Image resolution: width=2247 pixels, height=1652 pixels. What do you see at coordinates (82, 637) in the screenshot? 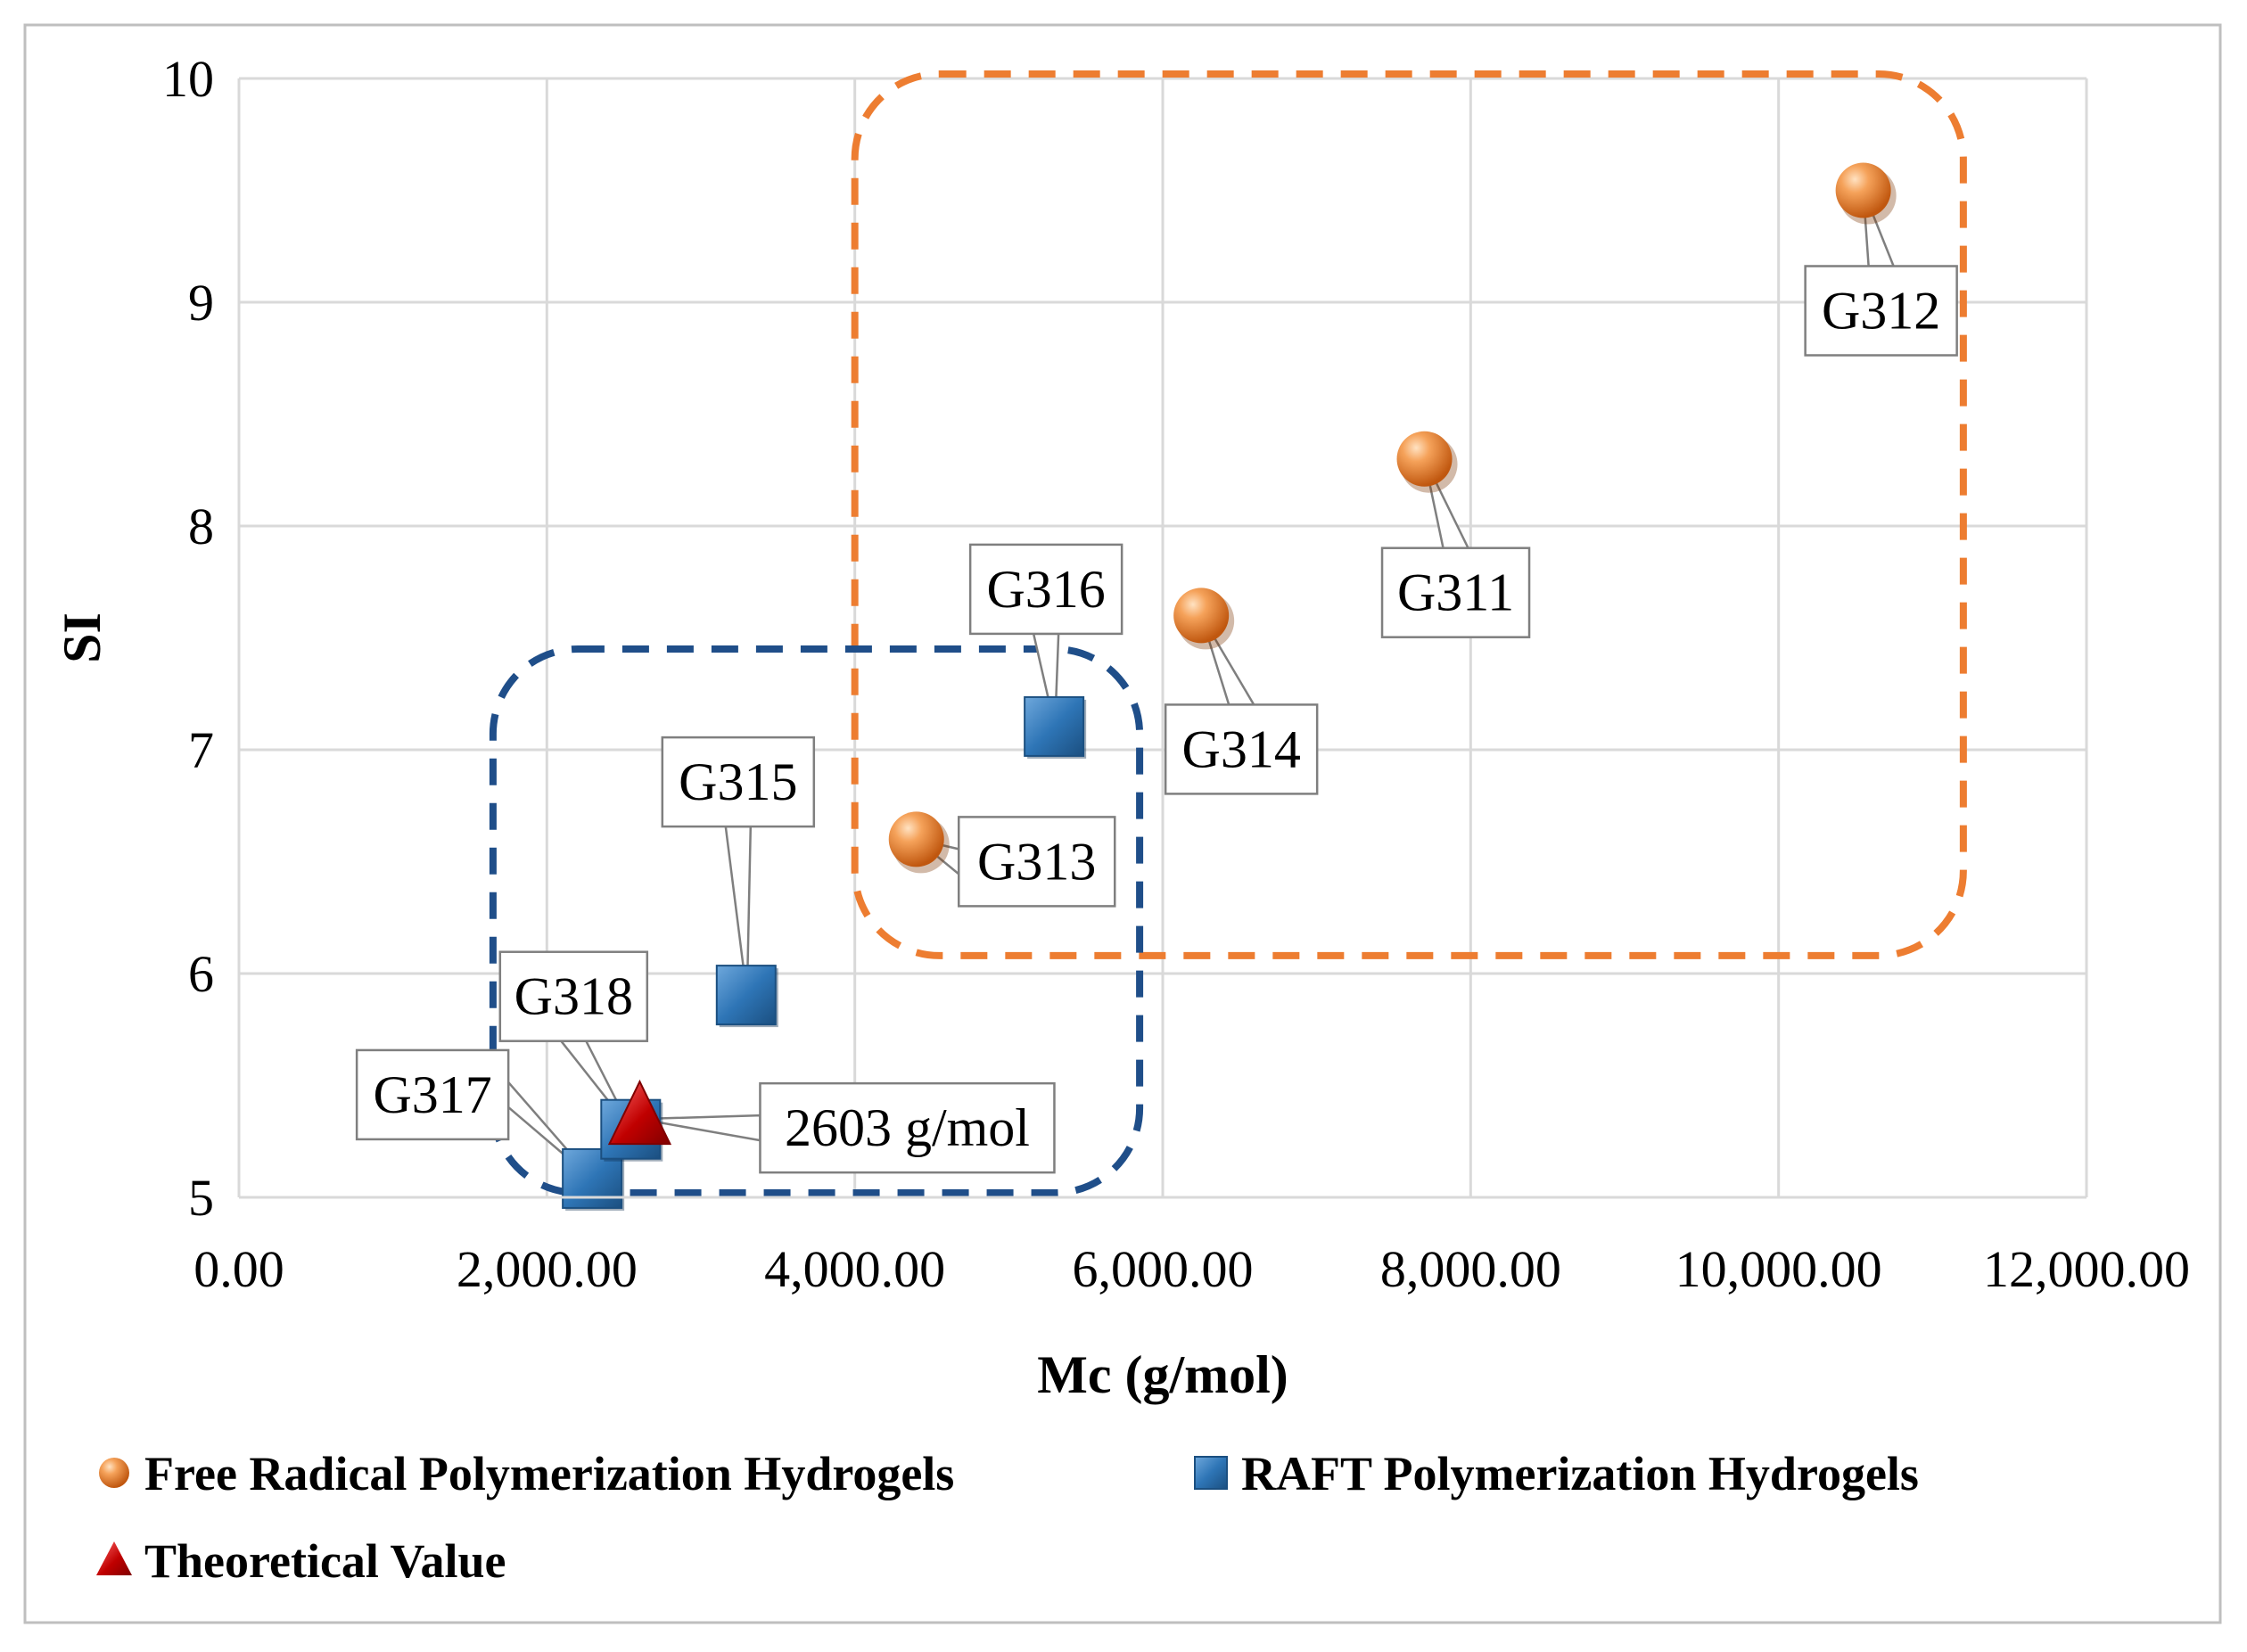
I see `y-axis-title: SI` at bounding box center [82, 637].